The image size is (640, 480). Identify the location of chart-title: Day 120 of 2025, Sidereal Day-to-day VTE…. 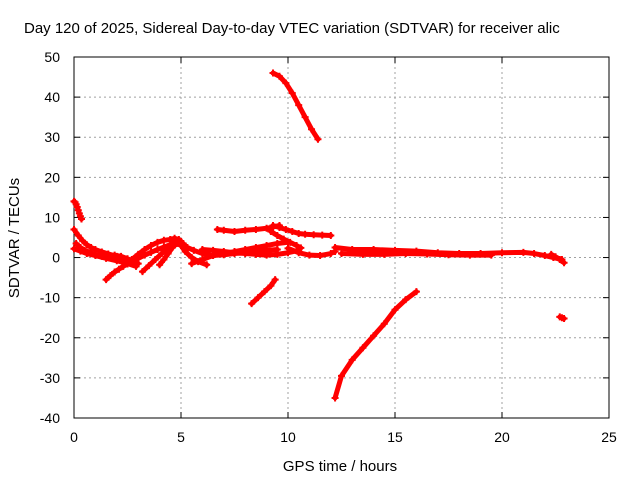
(292, 28).